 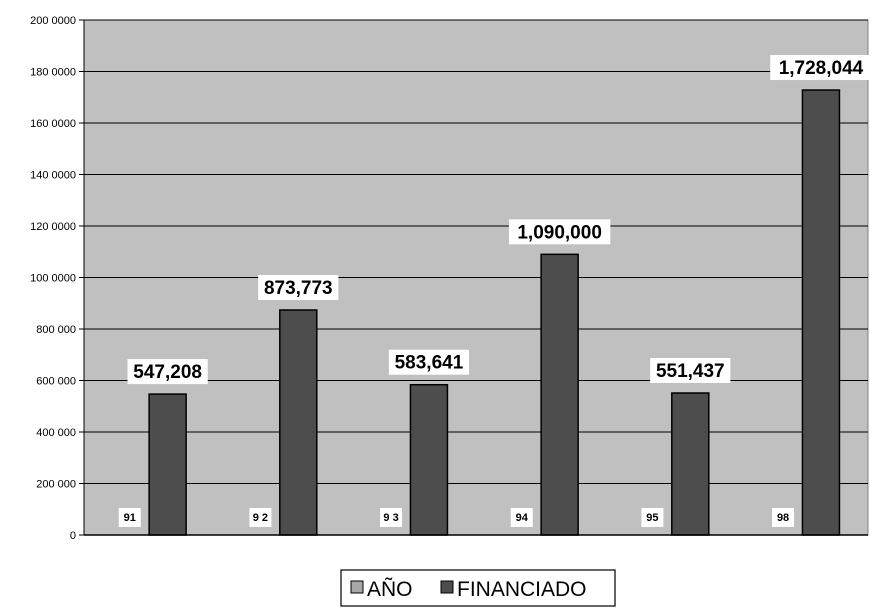 I want to click on category-label: 91, so click(x=130, y=518).